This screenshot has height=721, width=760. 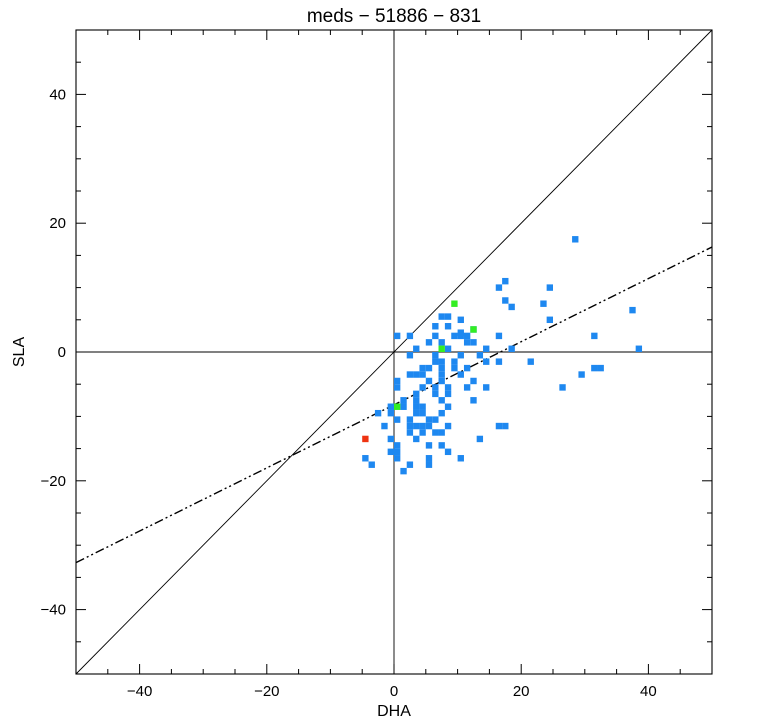 What do you see at coordinates (394, 691) in the screenshot?
I see `x-tick-label: 0` at bounding box center [394, 691].